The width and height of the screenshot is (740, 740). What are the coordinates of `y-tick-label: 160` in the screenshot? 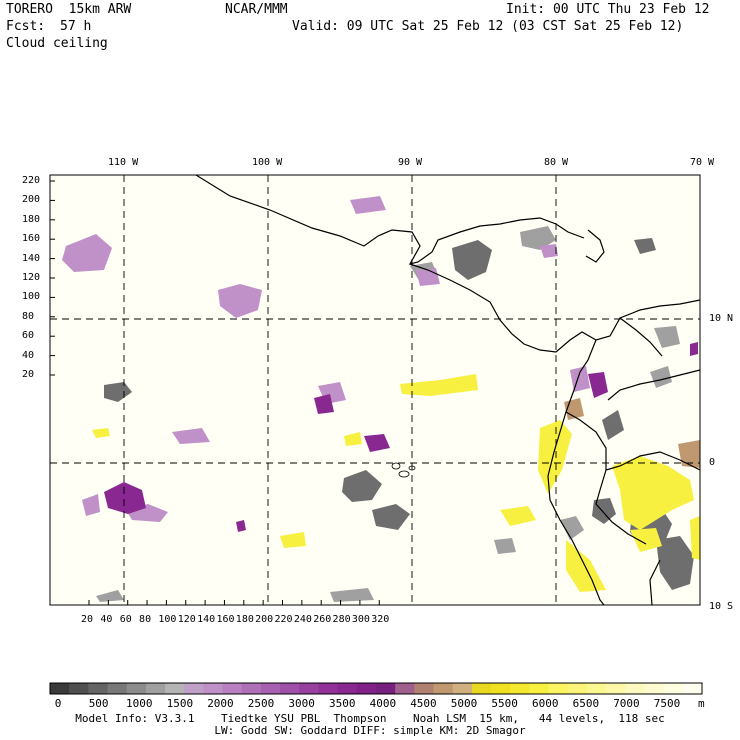 It's located at (31, 239).